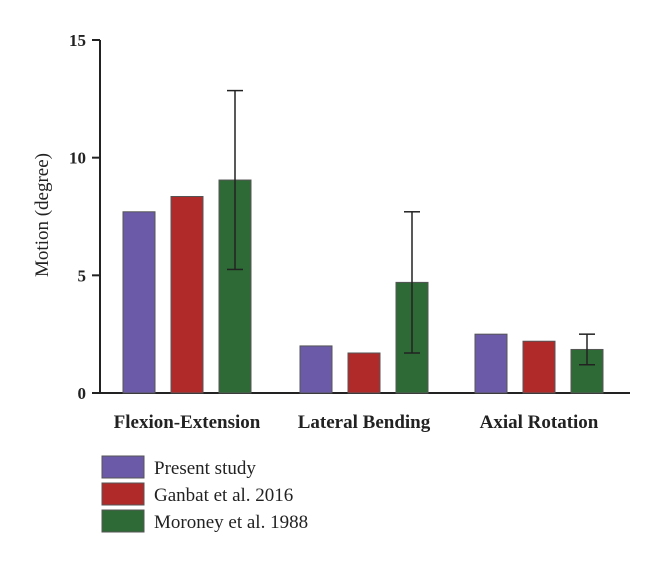 The height and width of the screenshot is (566, 660). What do you see at coordinates (539, 422) in the screenshot?
I see `category-label: Axial Rotation` at bounding box center [539, 422].